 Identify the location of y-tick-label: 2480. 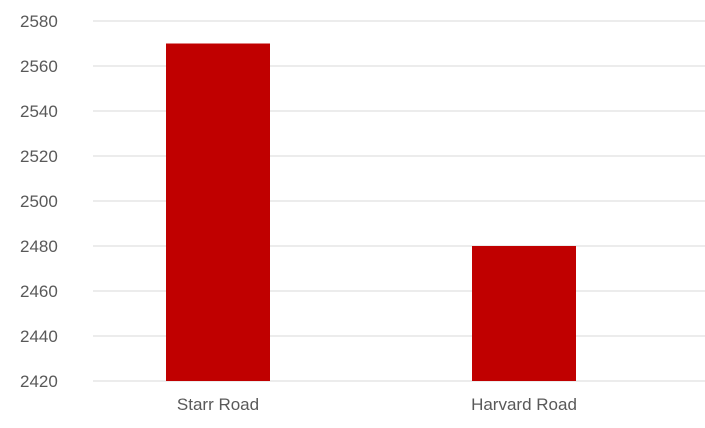
(39, 246).